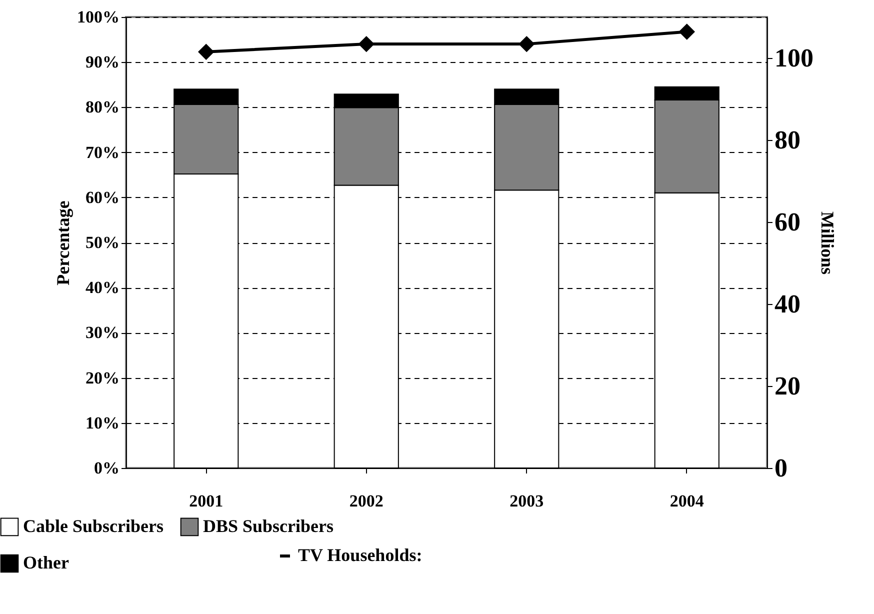 The height and width of the screenshot is (614, 874). What do you see at coordinates (787, 140) in the screenshot?
I see `y2-tick-label: 80` at bounding box center [787, 140].